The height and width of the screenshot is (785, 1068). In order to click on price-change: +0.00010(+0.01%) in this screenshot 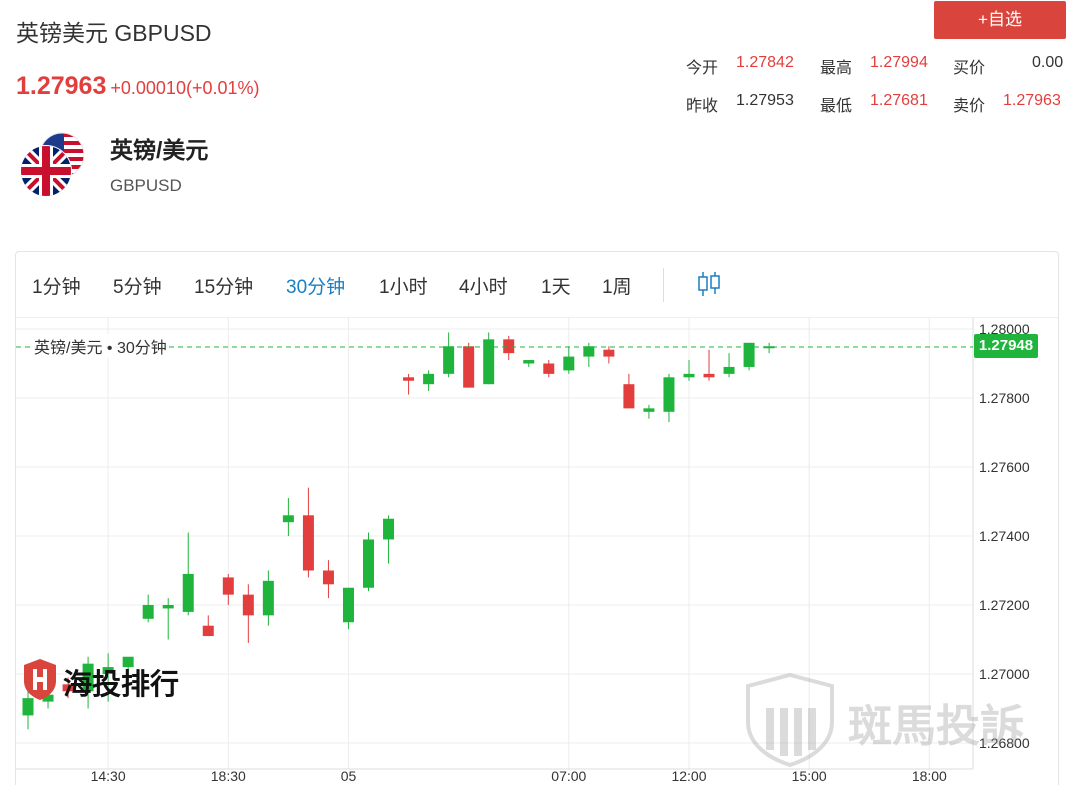, I will do `click(185, 88)`.